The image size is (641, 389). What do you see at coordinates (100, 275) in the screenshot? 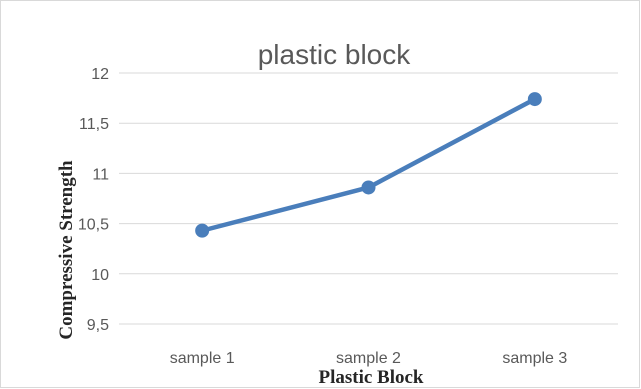
I see `y-tick-label: 10` at bounding box center [100, 275].